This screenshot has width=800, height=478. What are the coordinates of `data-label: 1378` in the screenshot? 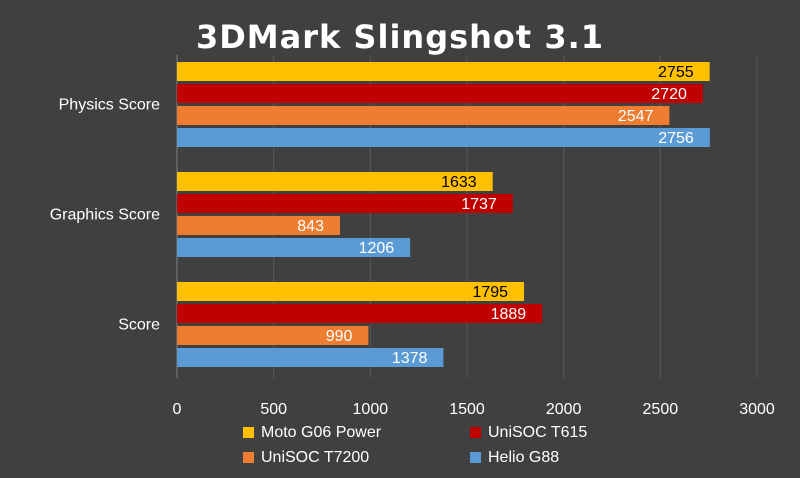 It's located at (410, 358).